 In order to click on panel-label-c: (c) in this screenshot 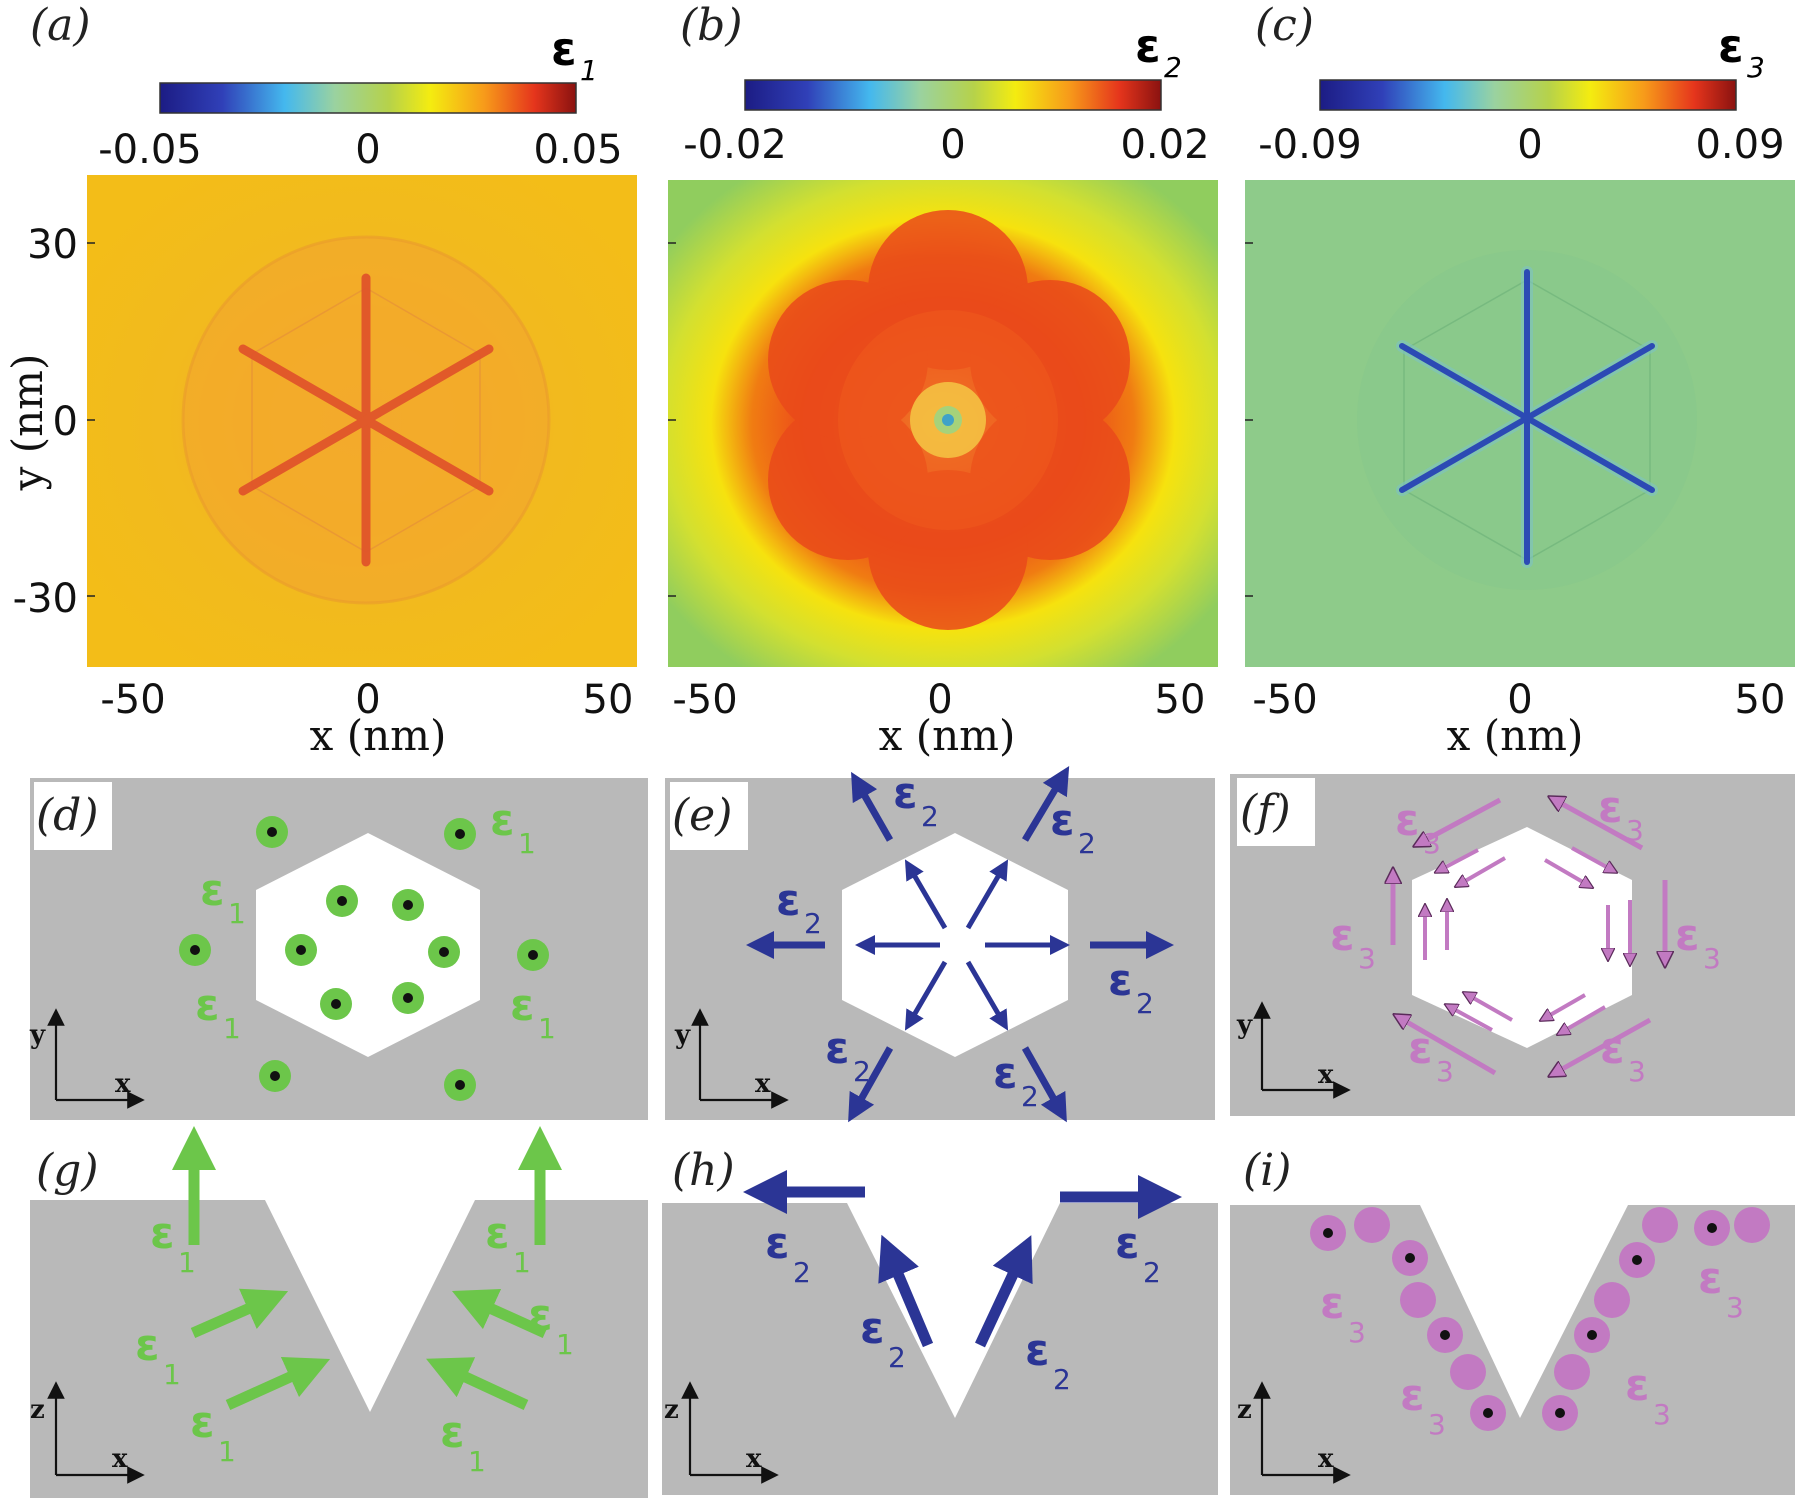, I will do `click(1284, 25)`.